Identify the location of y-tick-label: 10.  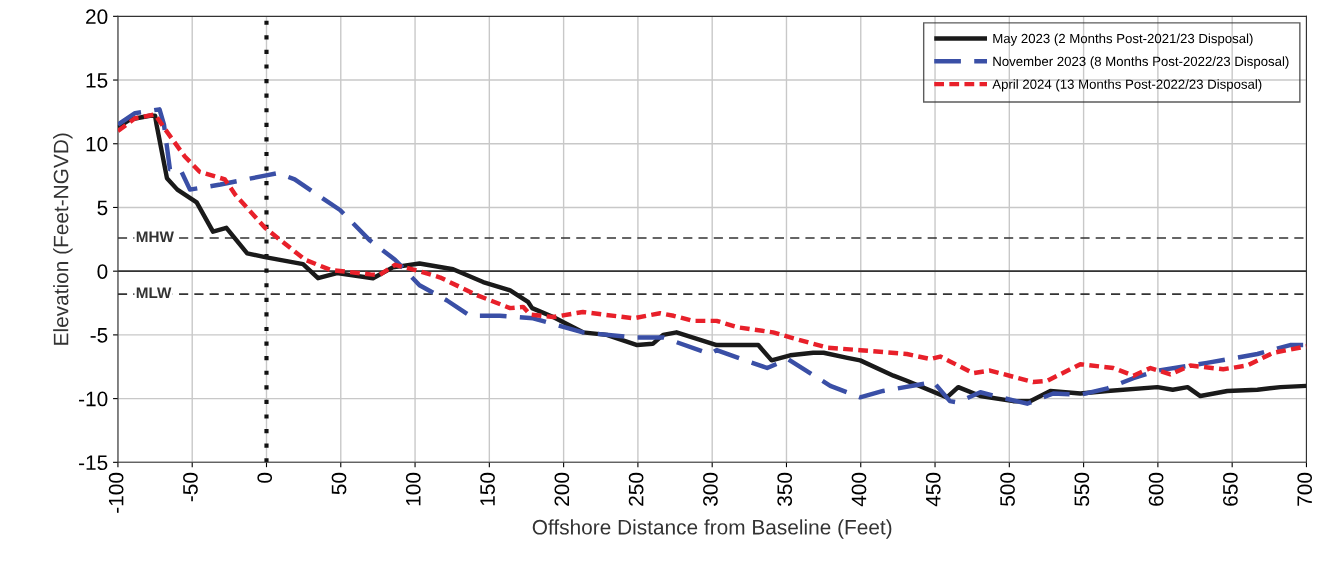
(97, 144).